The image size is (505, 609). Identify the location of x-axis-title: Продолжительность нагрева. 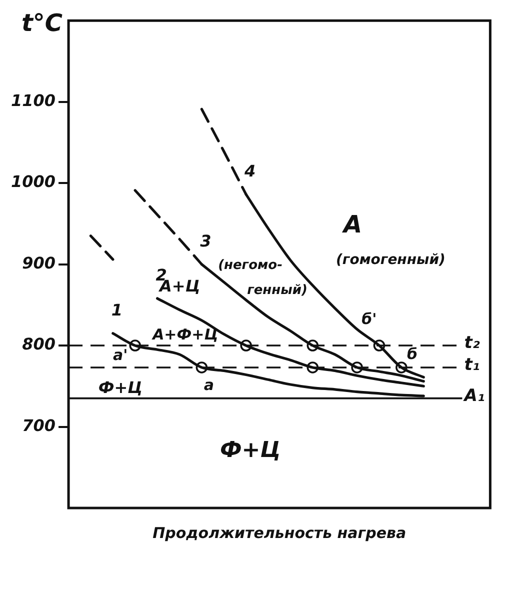
(279, 533).